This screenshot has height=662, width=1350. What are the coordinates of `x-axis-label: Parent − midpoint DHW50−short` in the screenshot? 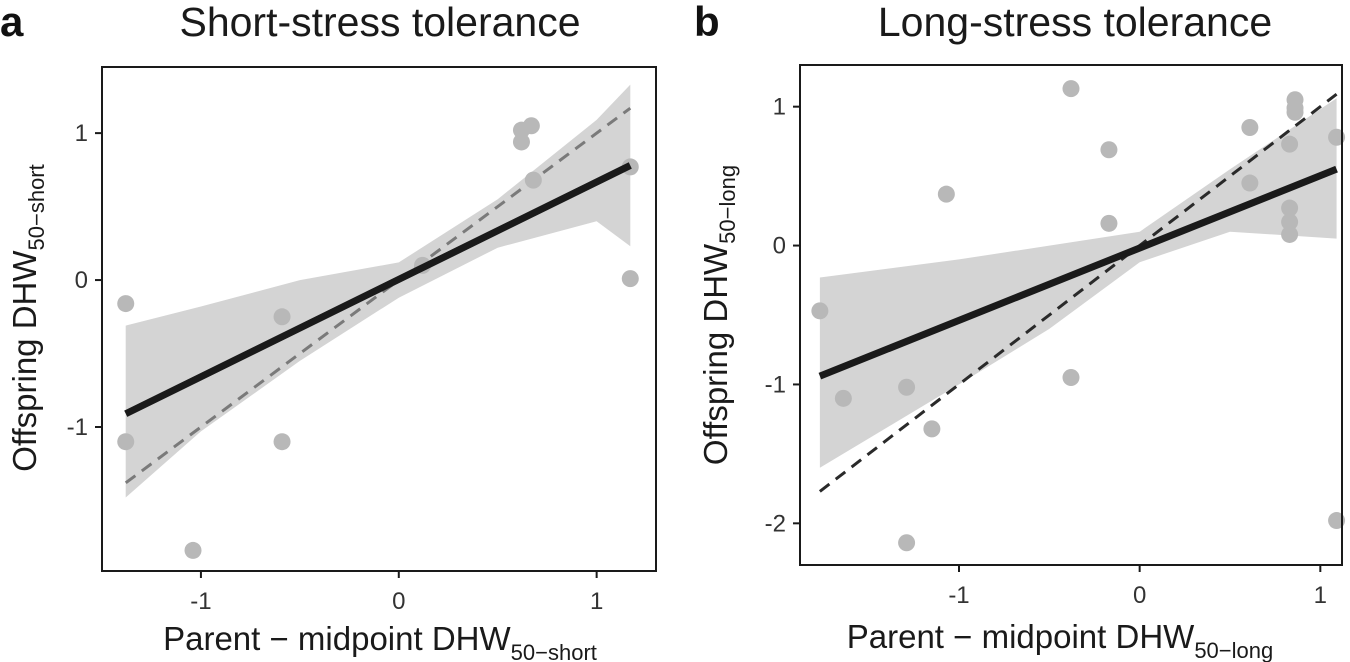 It's located at (380, 641).